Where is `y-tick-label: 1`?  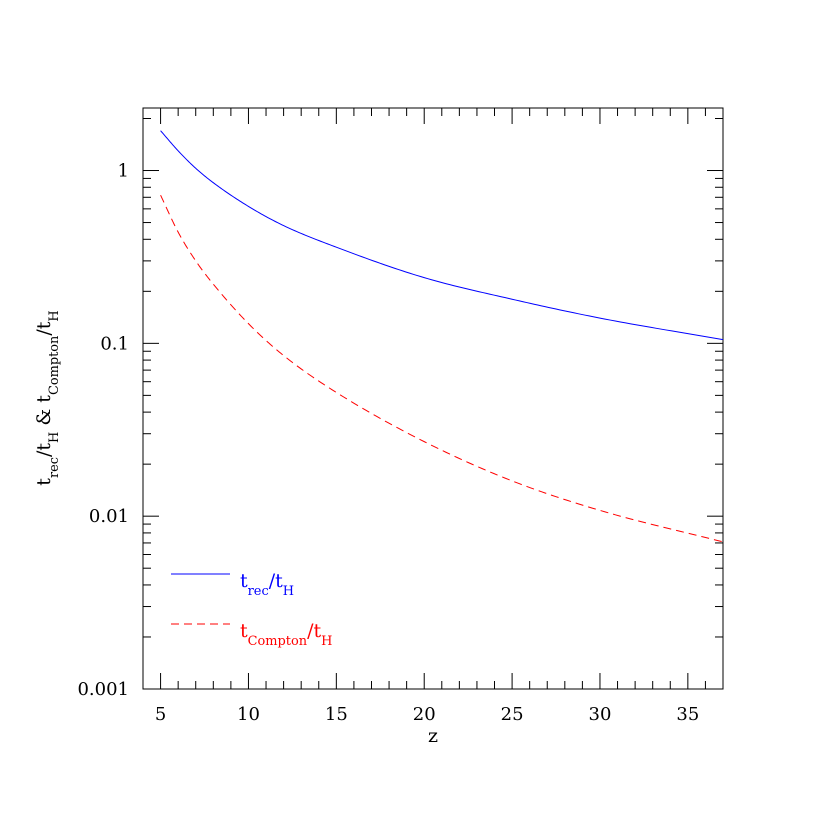
y-tick-label: 1 is located at coordinates (123, 171).